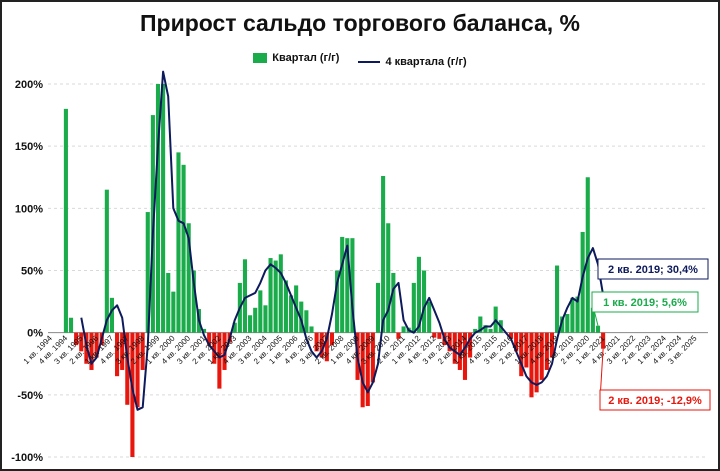 The width and height of the screenshot is (720, 471). Describe the element at coordinates (360, 60) in the screenshot. I see `chart-legend: Квартал (г/г) 4 квартала (г/г)` at that location.